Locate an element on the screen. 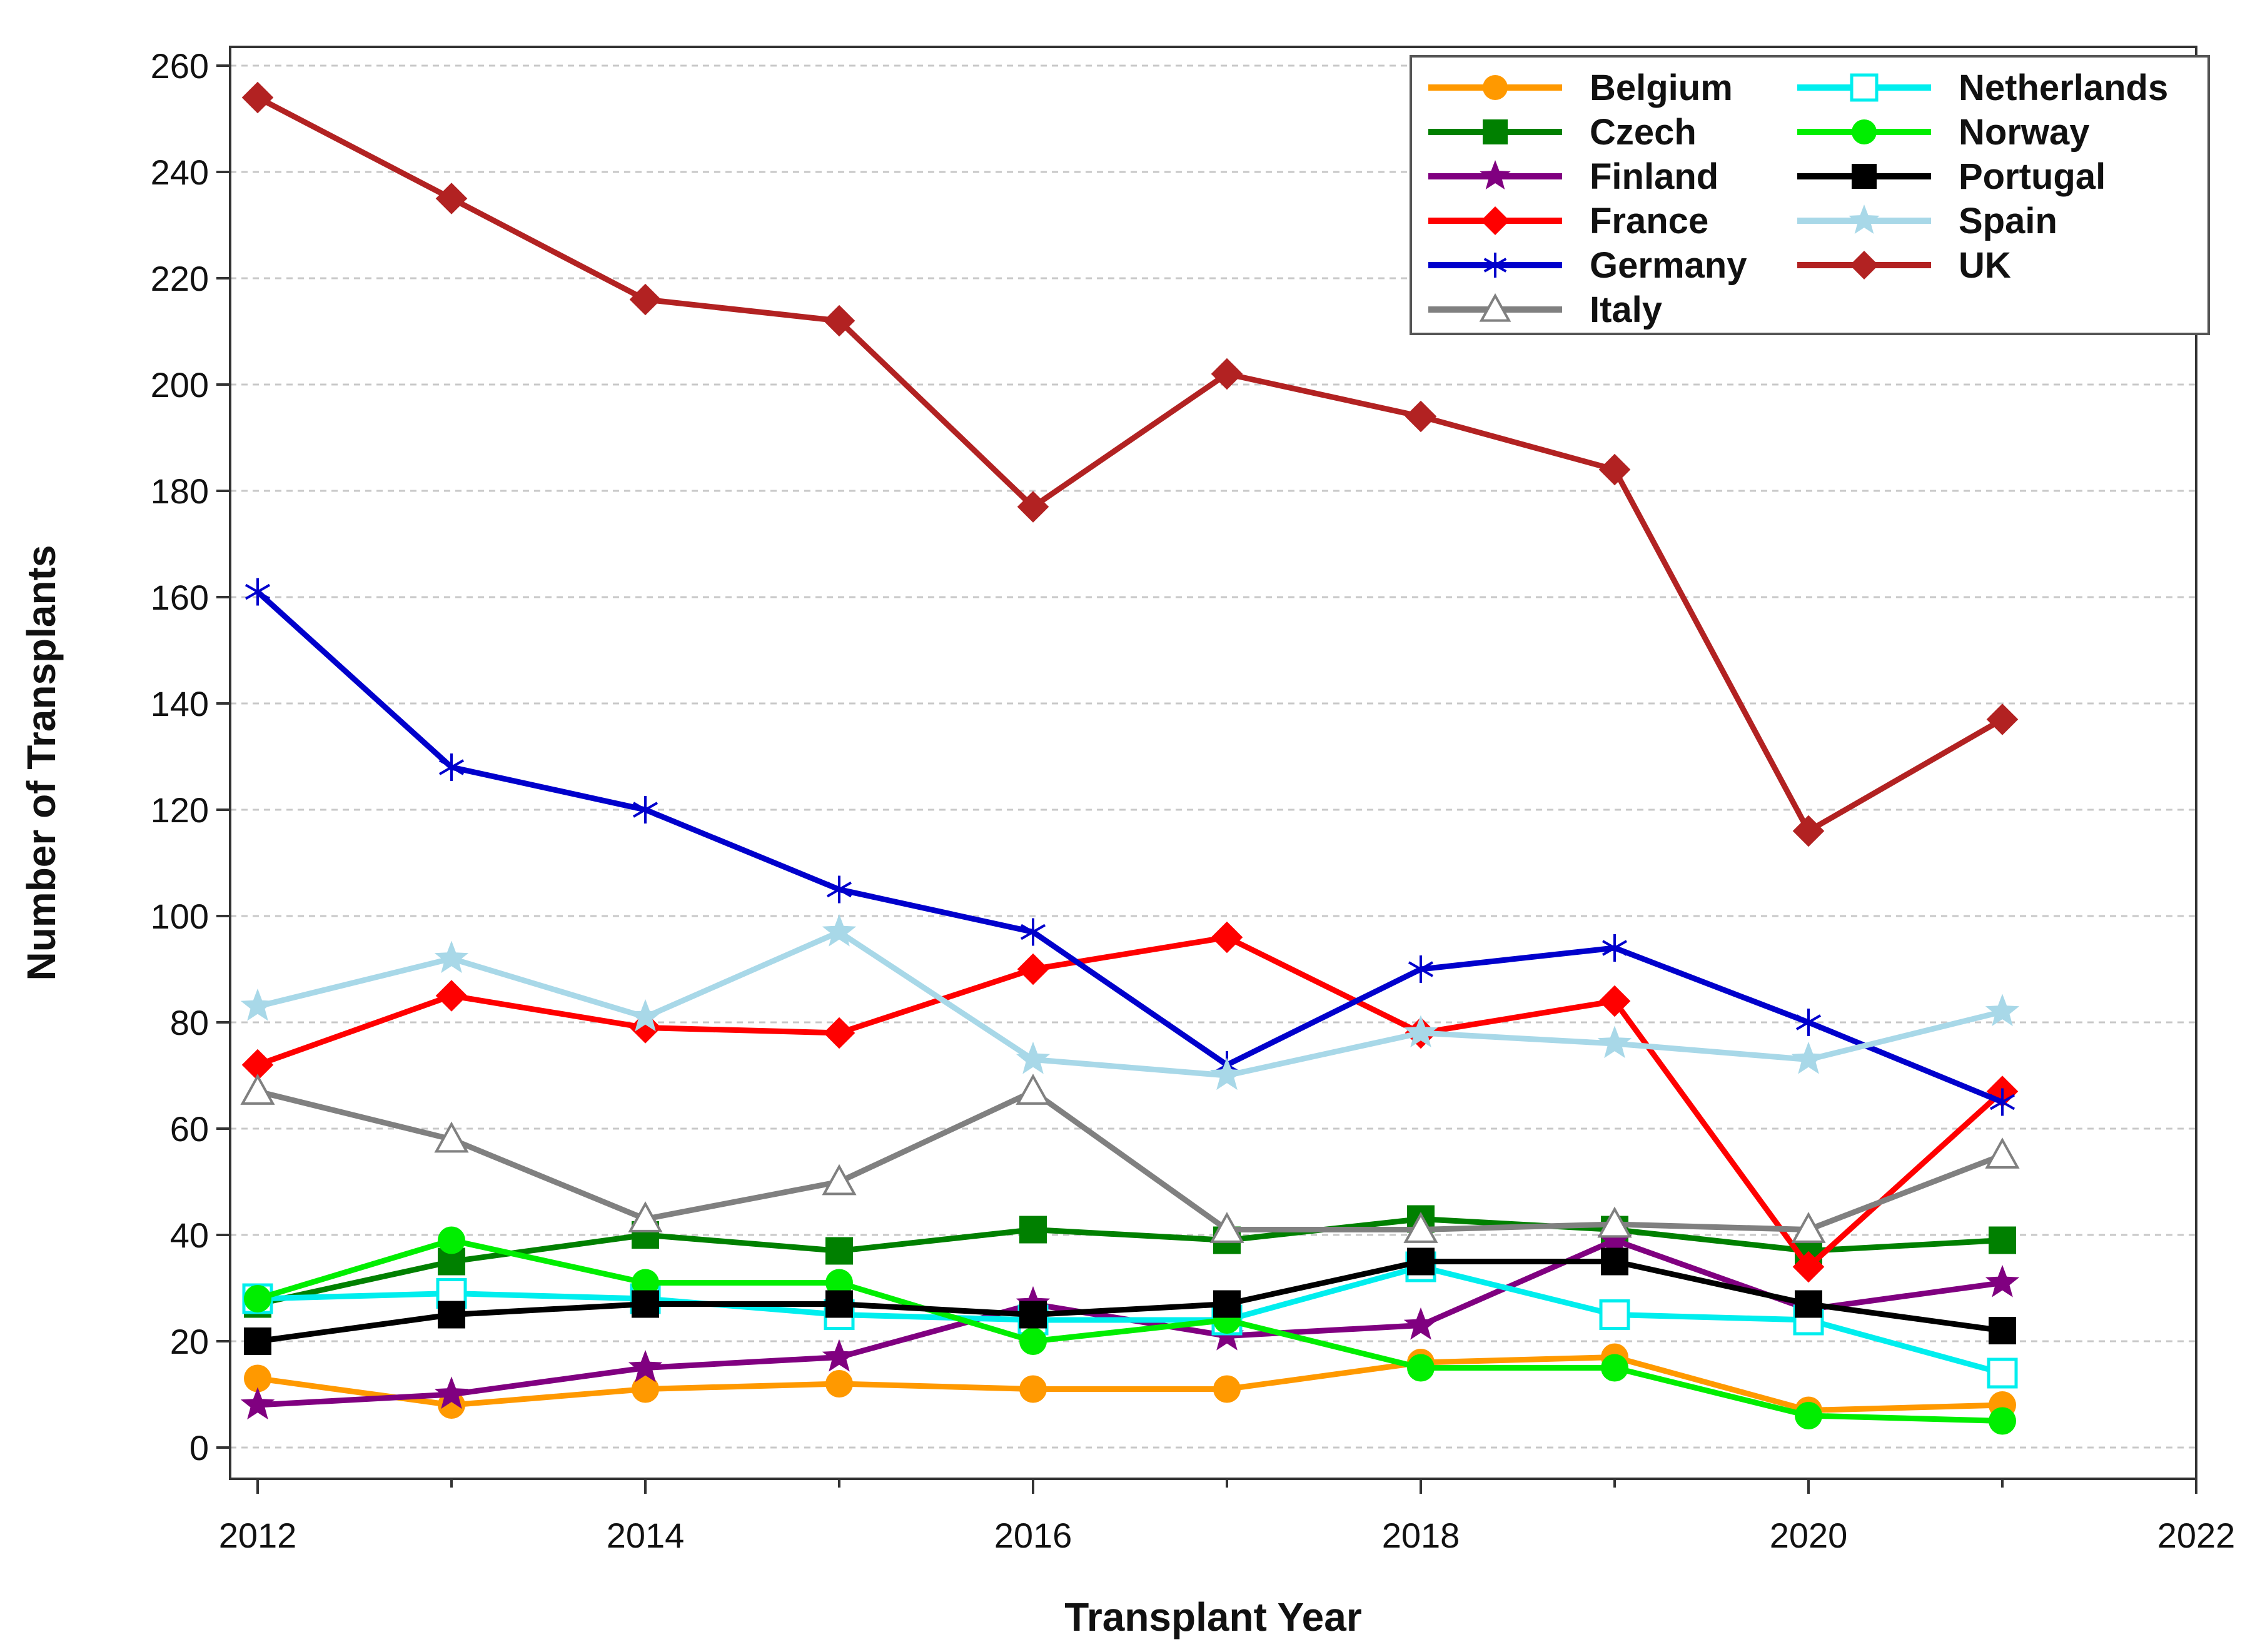  x-axis-title: Transplant Year is located at coordinates (1213, 1616).